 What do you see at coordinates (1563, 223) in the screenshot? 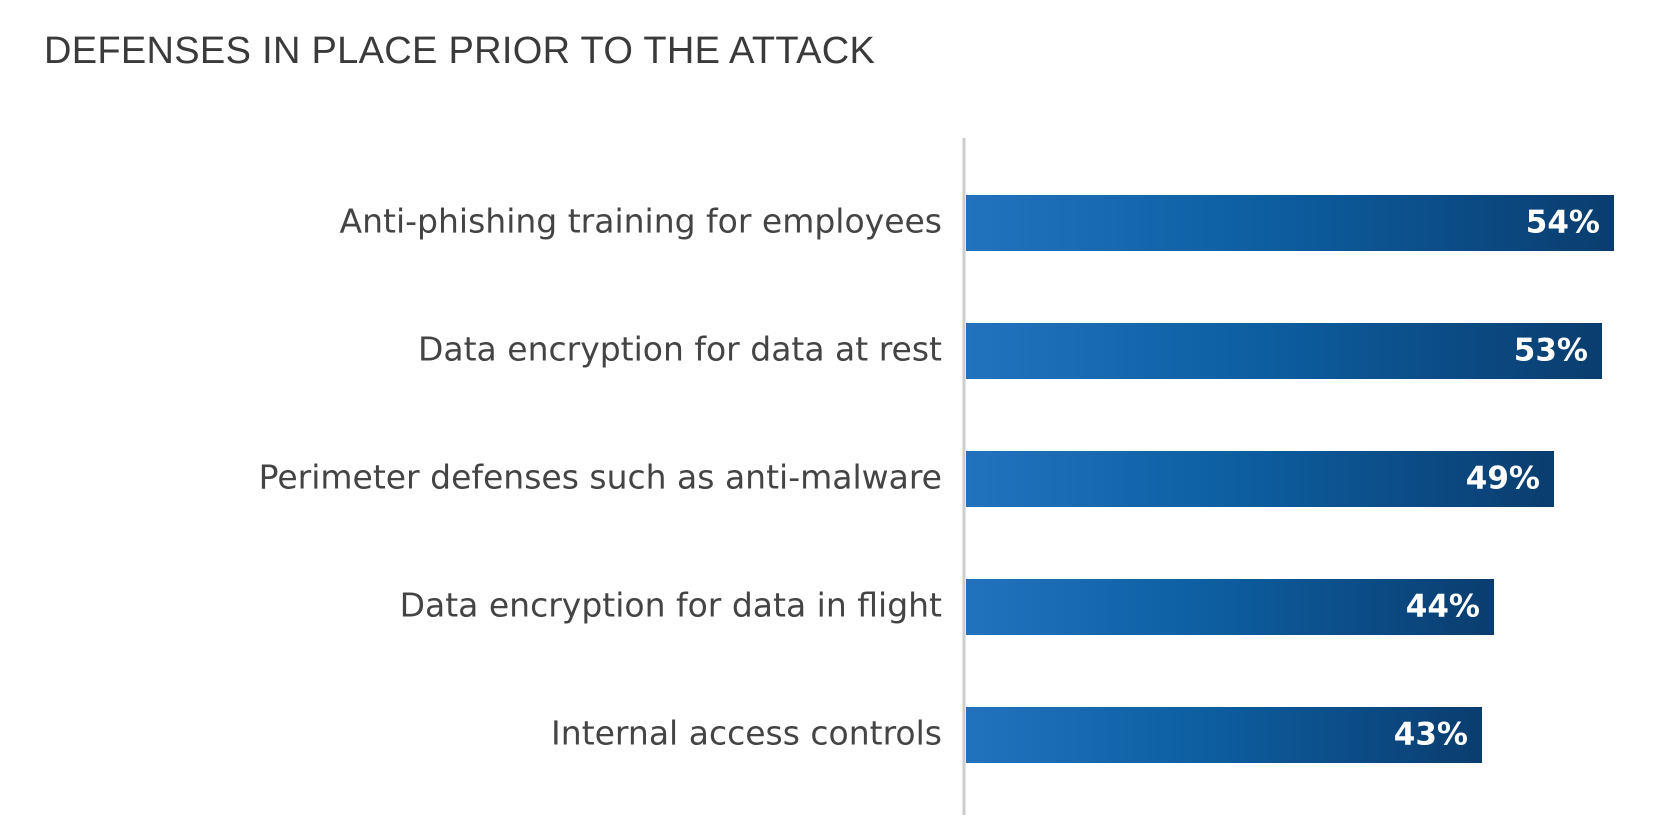
I see `value-label-1: 54%` at bounding box center [1563, 223].